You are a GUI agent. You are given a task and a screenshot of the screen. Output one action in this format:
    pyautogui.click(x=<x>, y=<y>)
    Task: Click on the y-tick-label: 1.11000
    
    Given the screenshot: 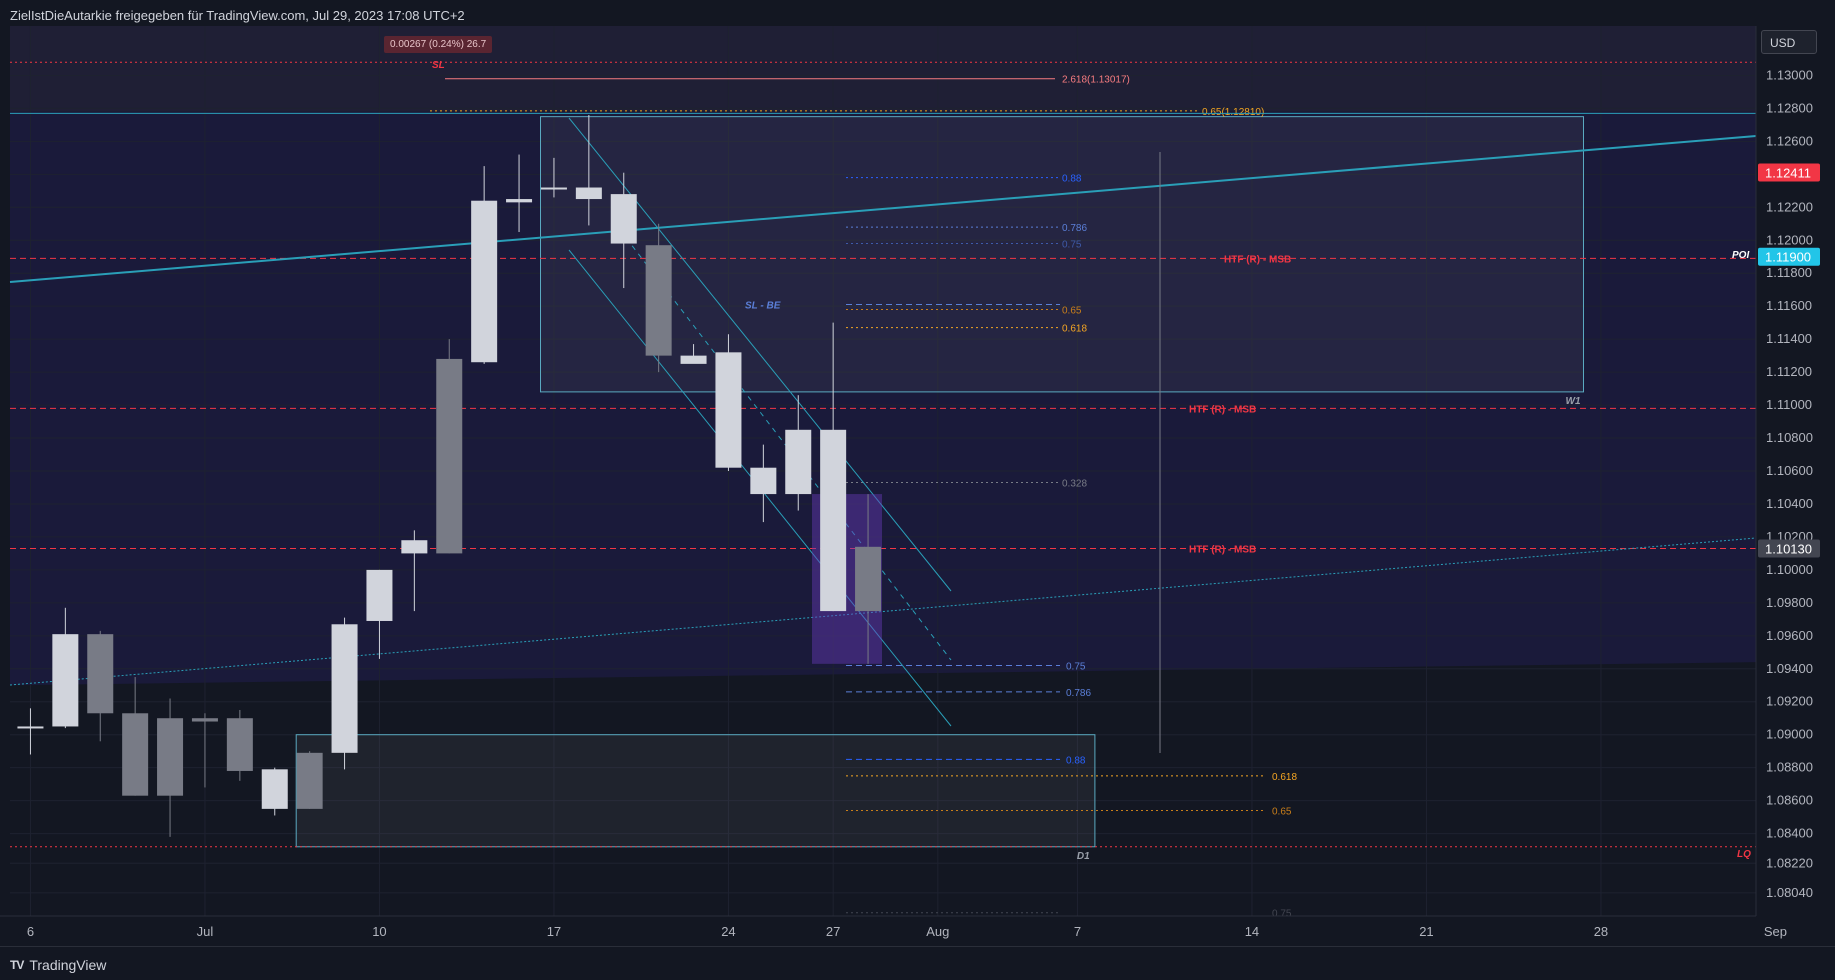 What is the action you would take?
    pyautogui.click(x=1789, y=404)
    